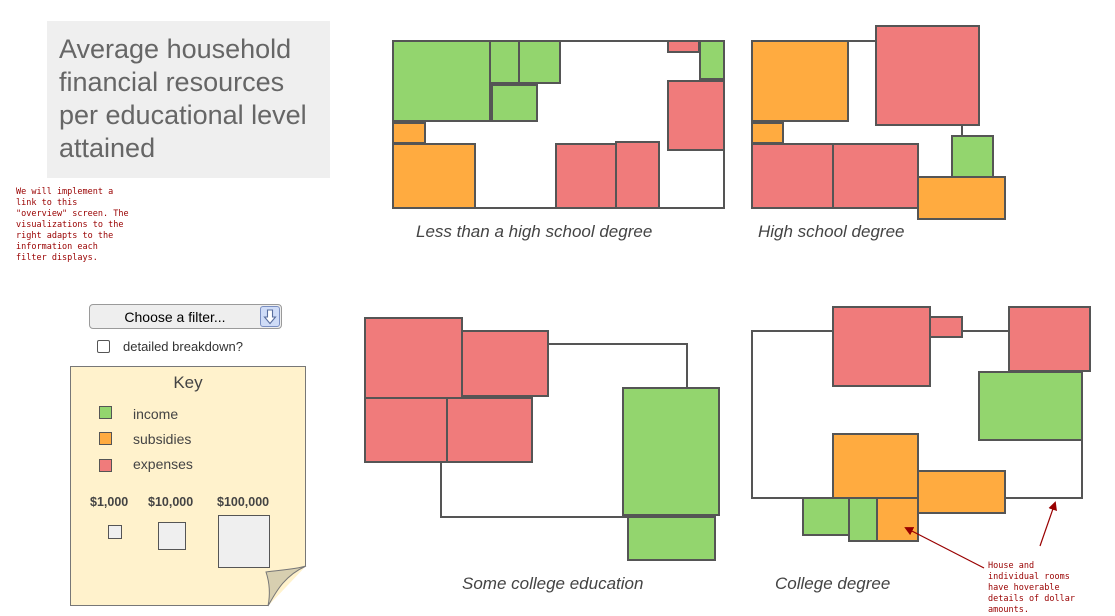  Describe the element at coordinates (188, 382) in the screenshot. I see `key-title: Key` at that location.